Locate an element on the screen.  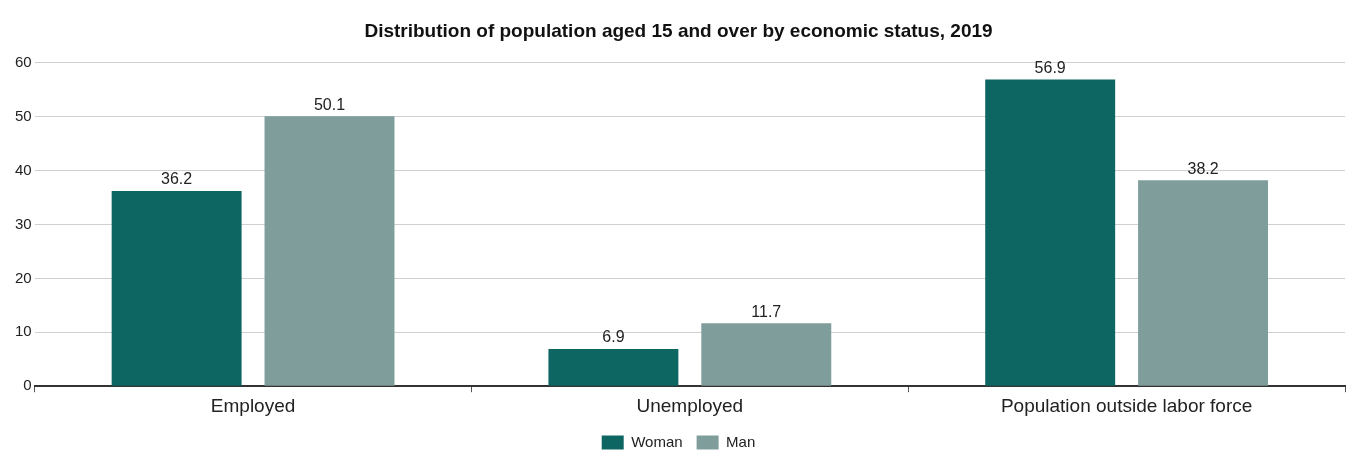
y-tick-label: 40 is located at coordinates (23, 169).